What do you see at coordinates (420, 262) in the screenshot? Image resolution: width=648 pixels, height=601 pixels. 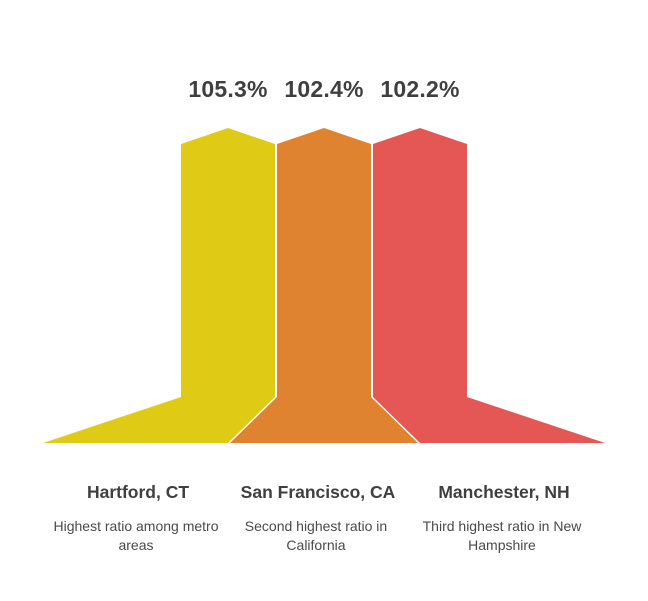 I see `column-manchester` at bounding box center [420, 262].